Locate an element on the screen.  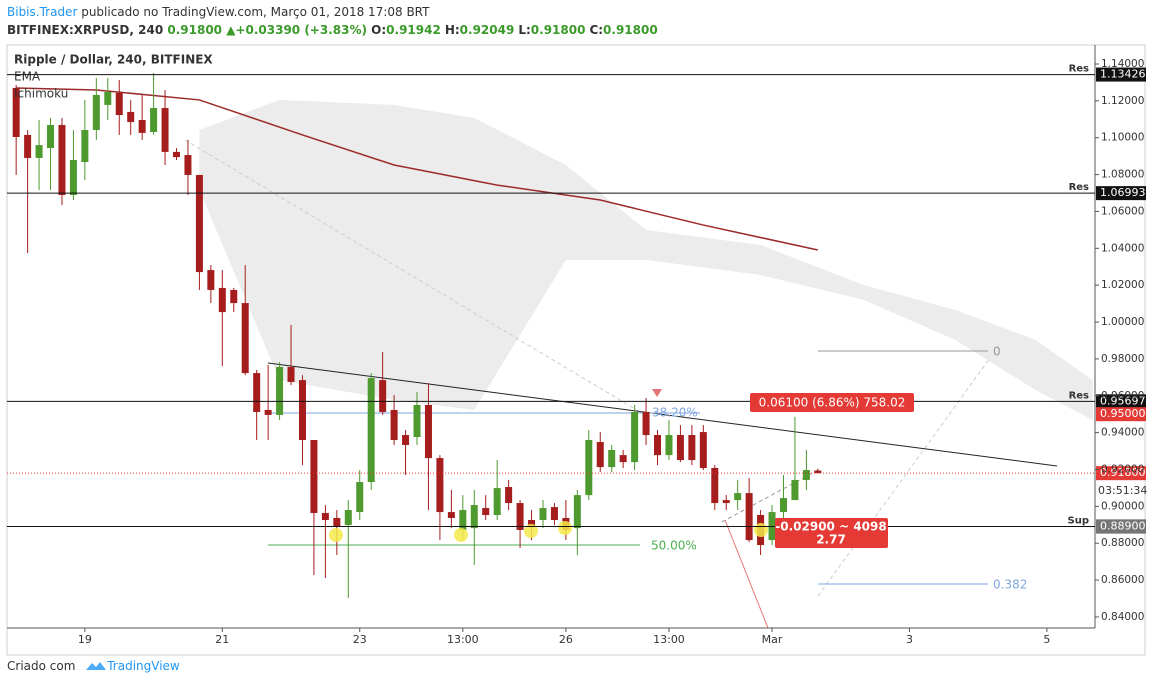
x-tick-label: 19 is located at coordinates (85, 639).